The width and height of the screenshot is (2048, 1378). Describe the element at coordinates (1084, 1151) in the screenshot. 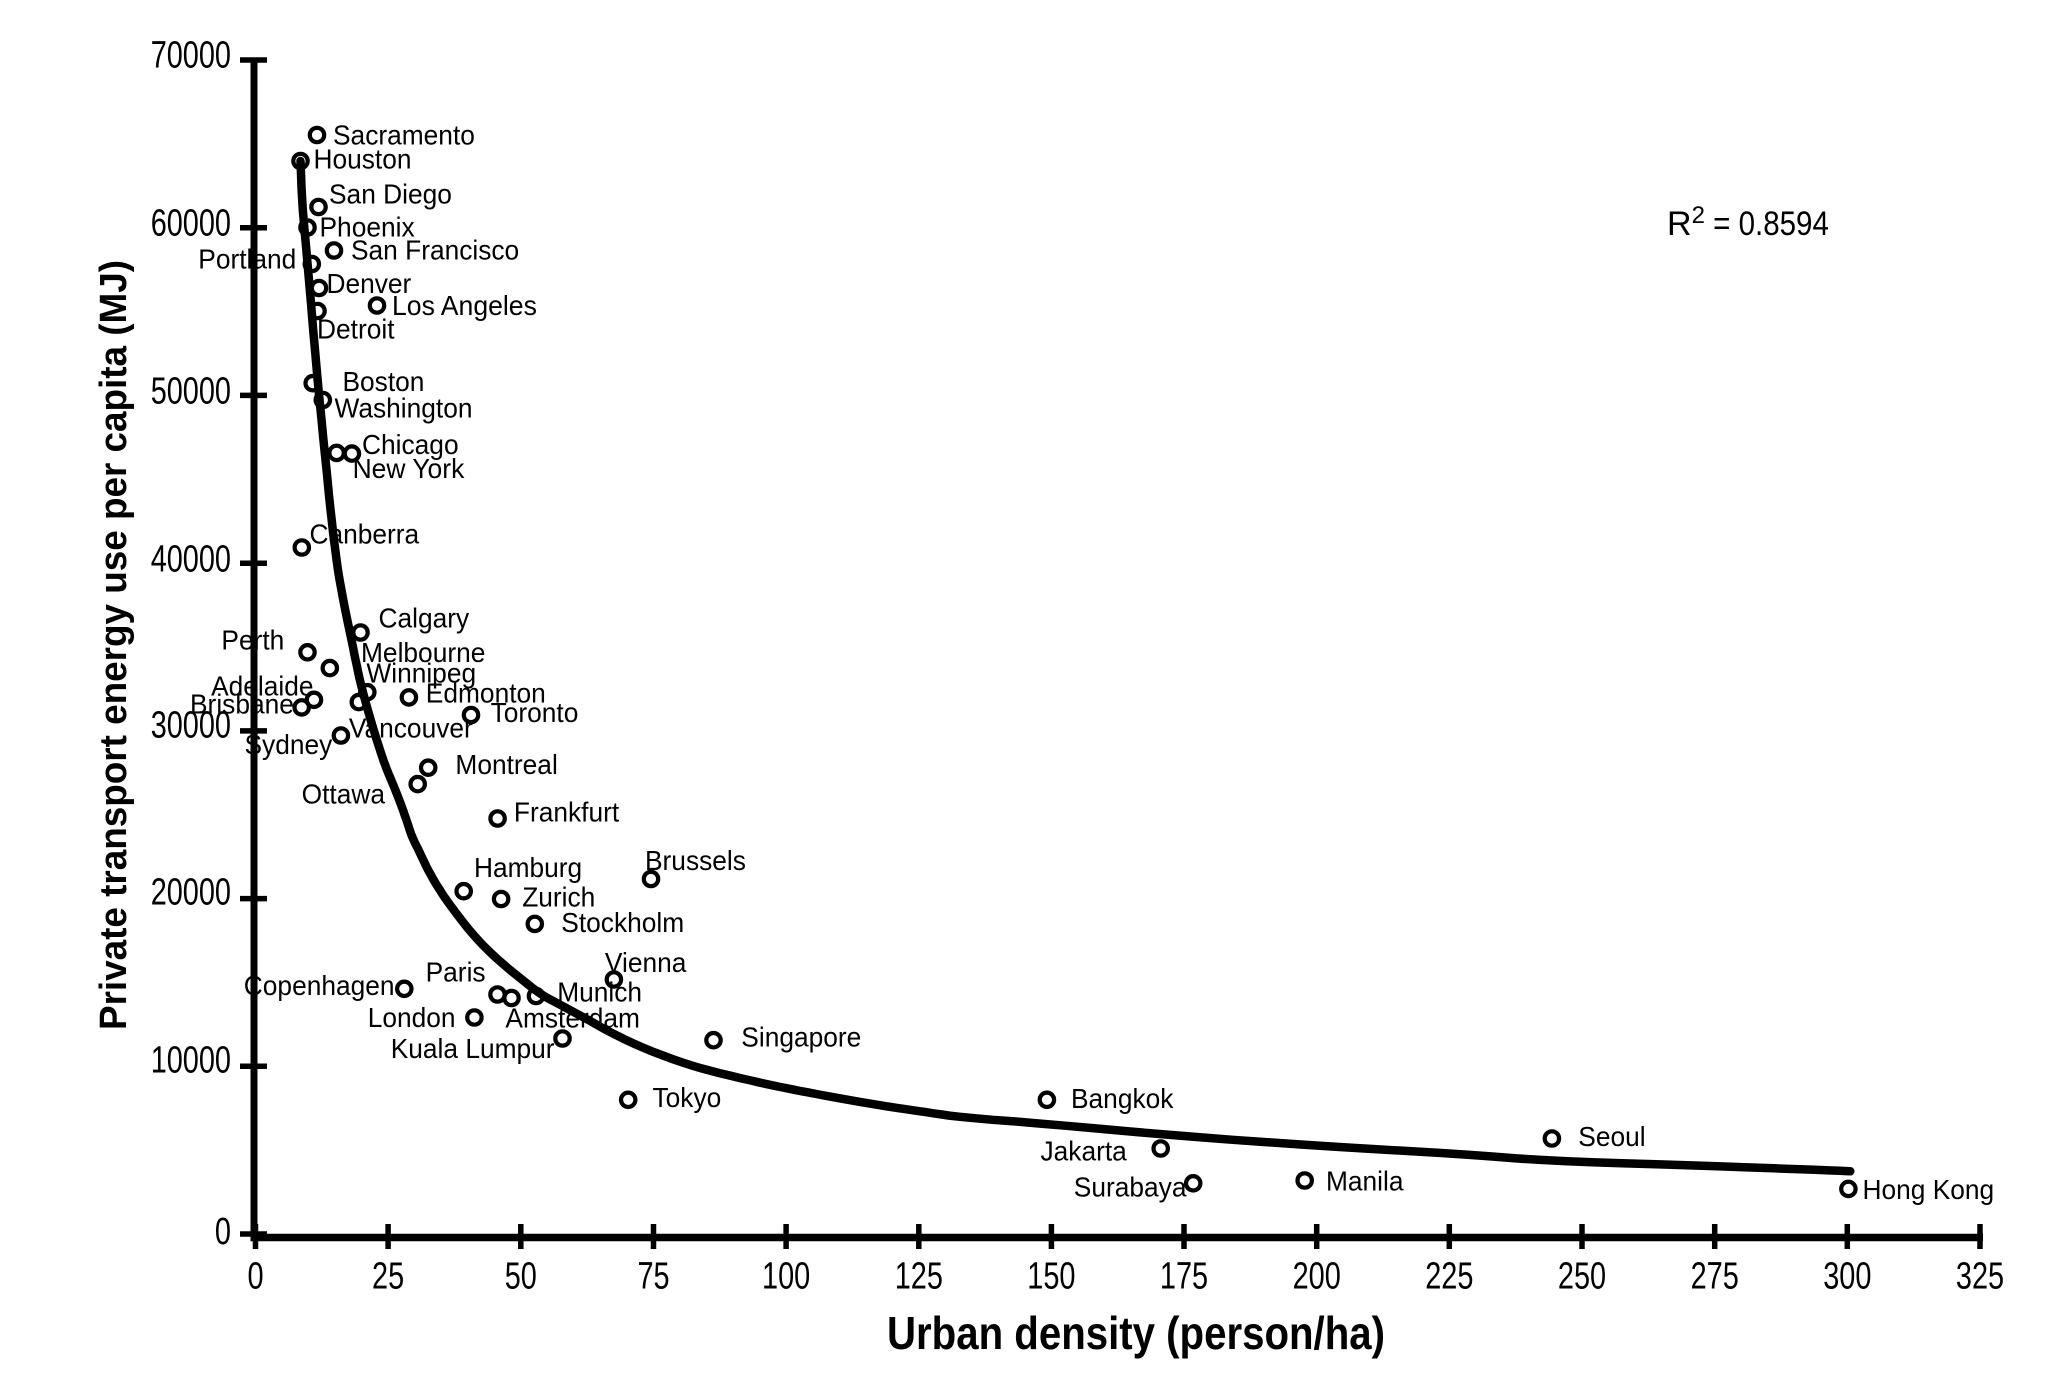

I see `svg-text: Jakarta` at that location.